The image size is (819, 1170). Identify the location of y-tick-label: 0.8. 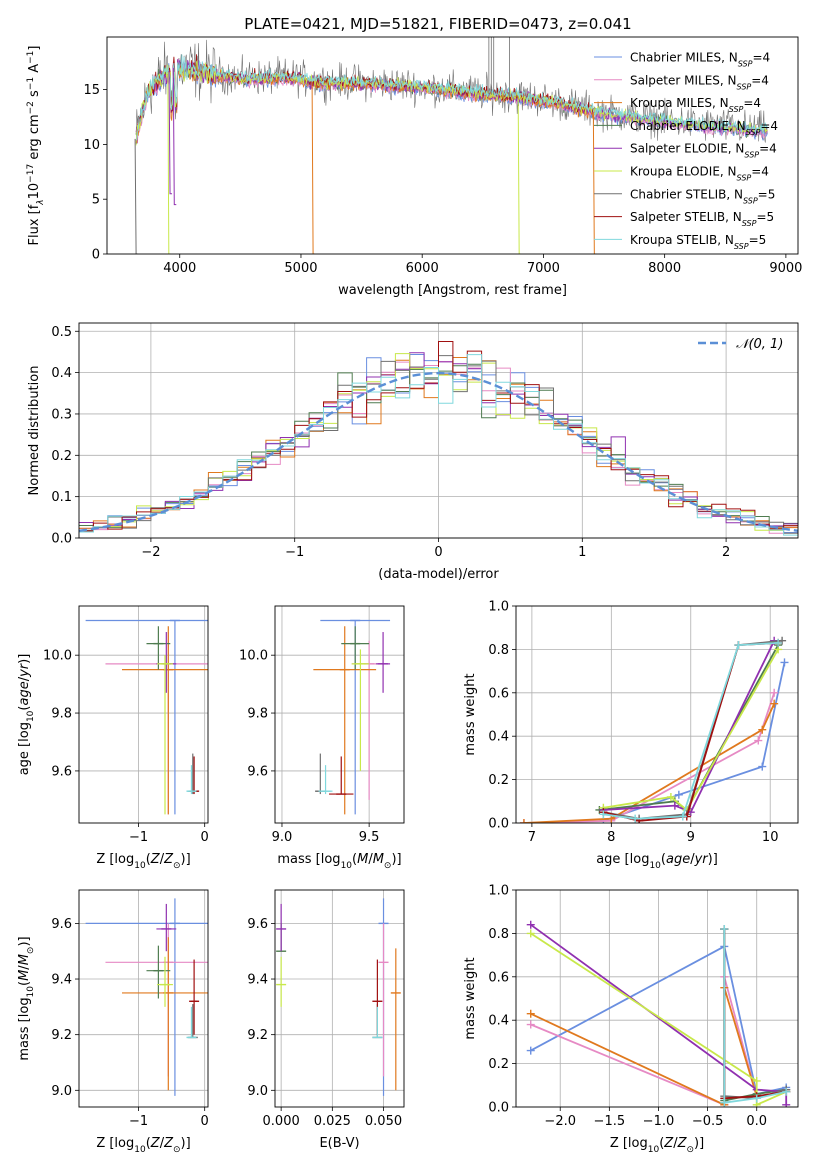
(498, 934).